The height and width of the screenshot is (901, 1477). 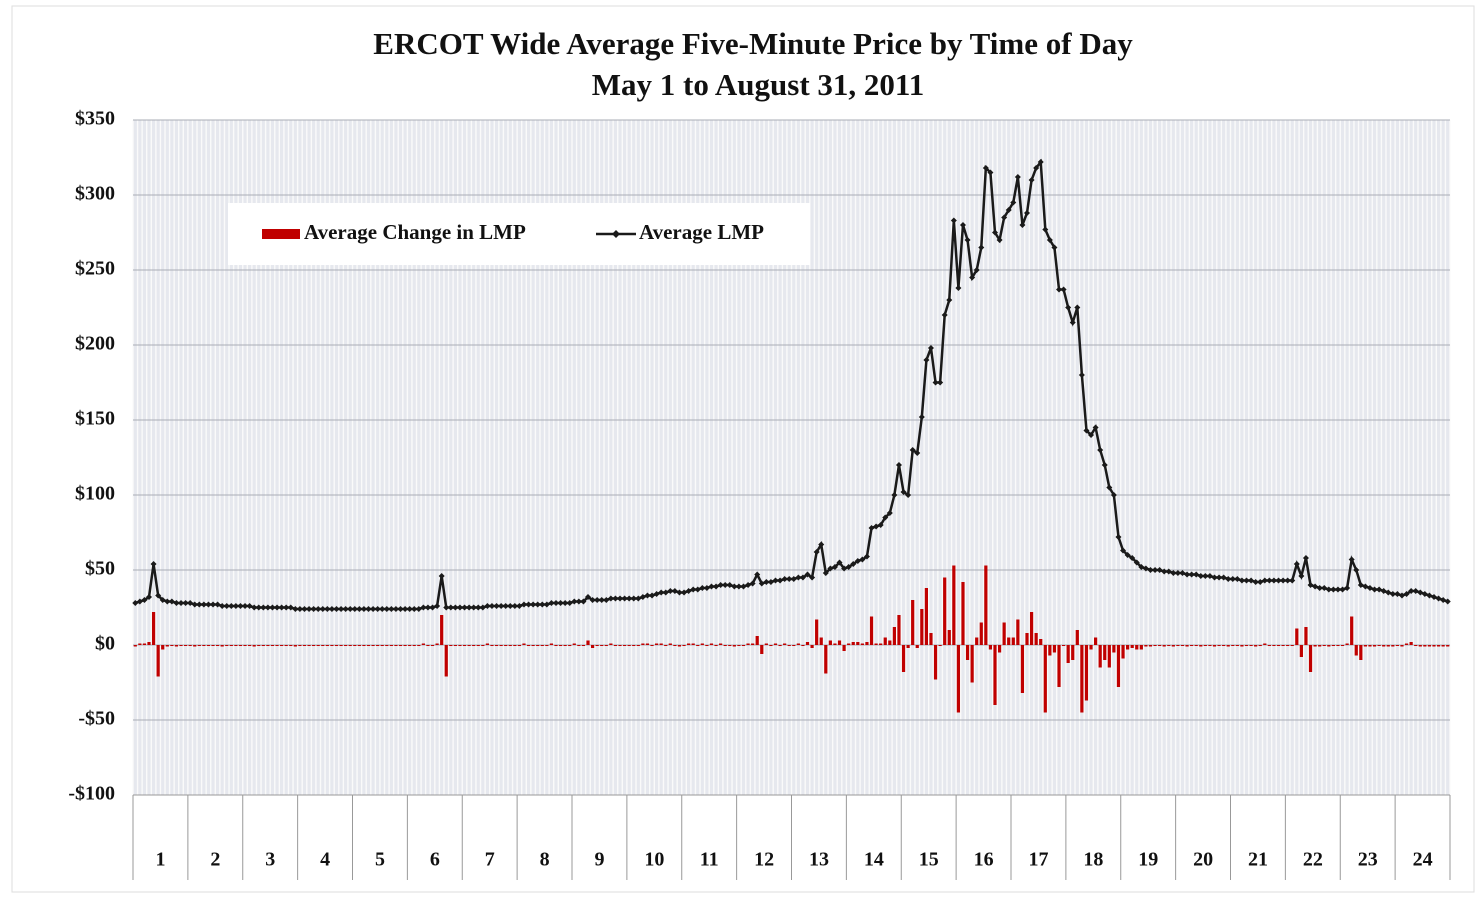 I want to click on x-tick-label: 4, so click(x=325, y=860).